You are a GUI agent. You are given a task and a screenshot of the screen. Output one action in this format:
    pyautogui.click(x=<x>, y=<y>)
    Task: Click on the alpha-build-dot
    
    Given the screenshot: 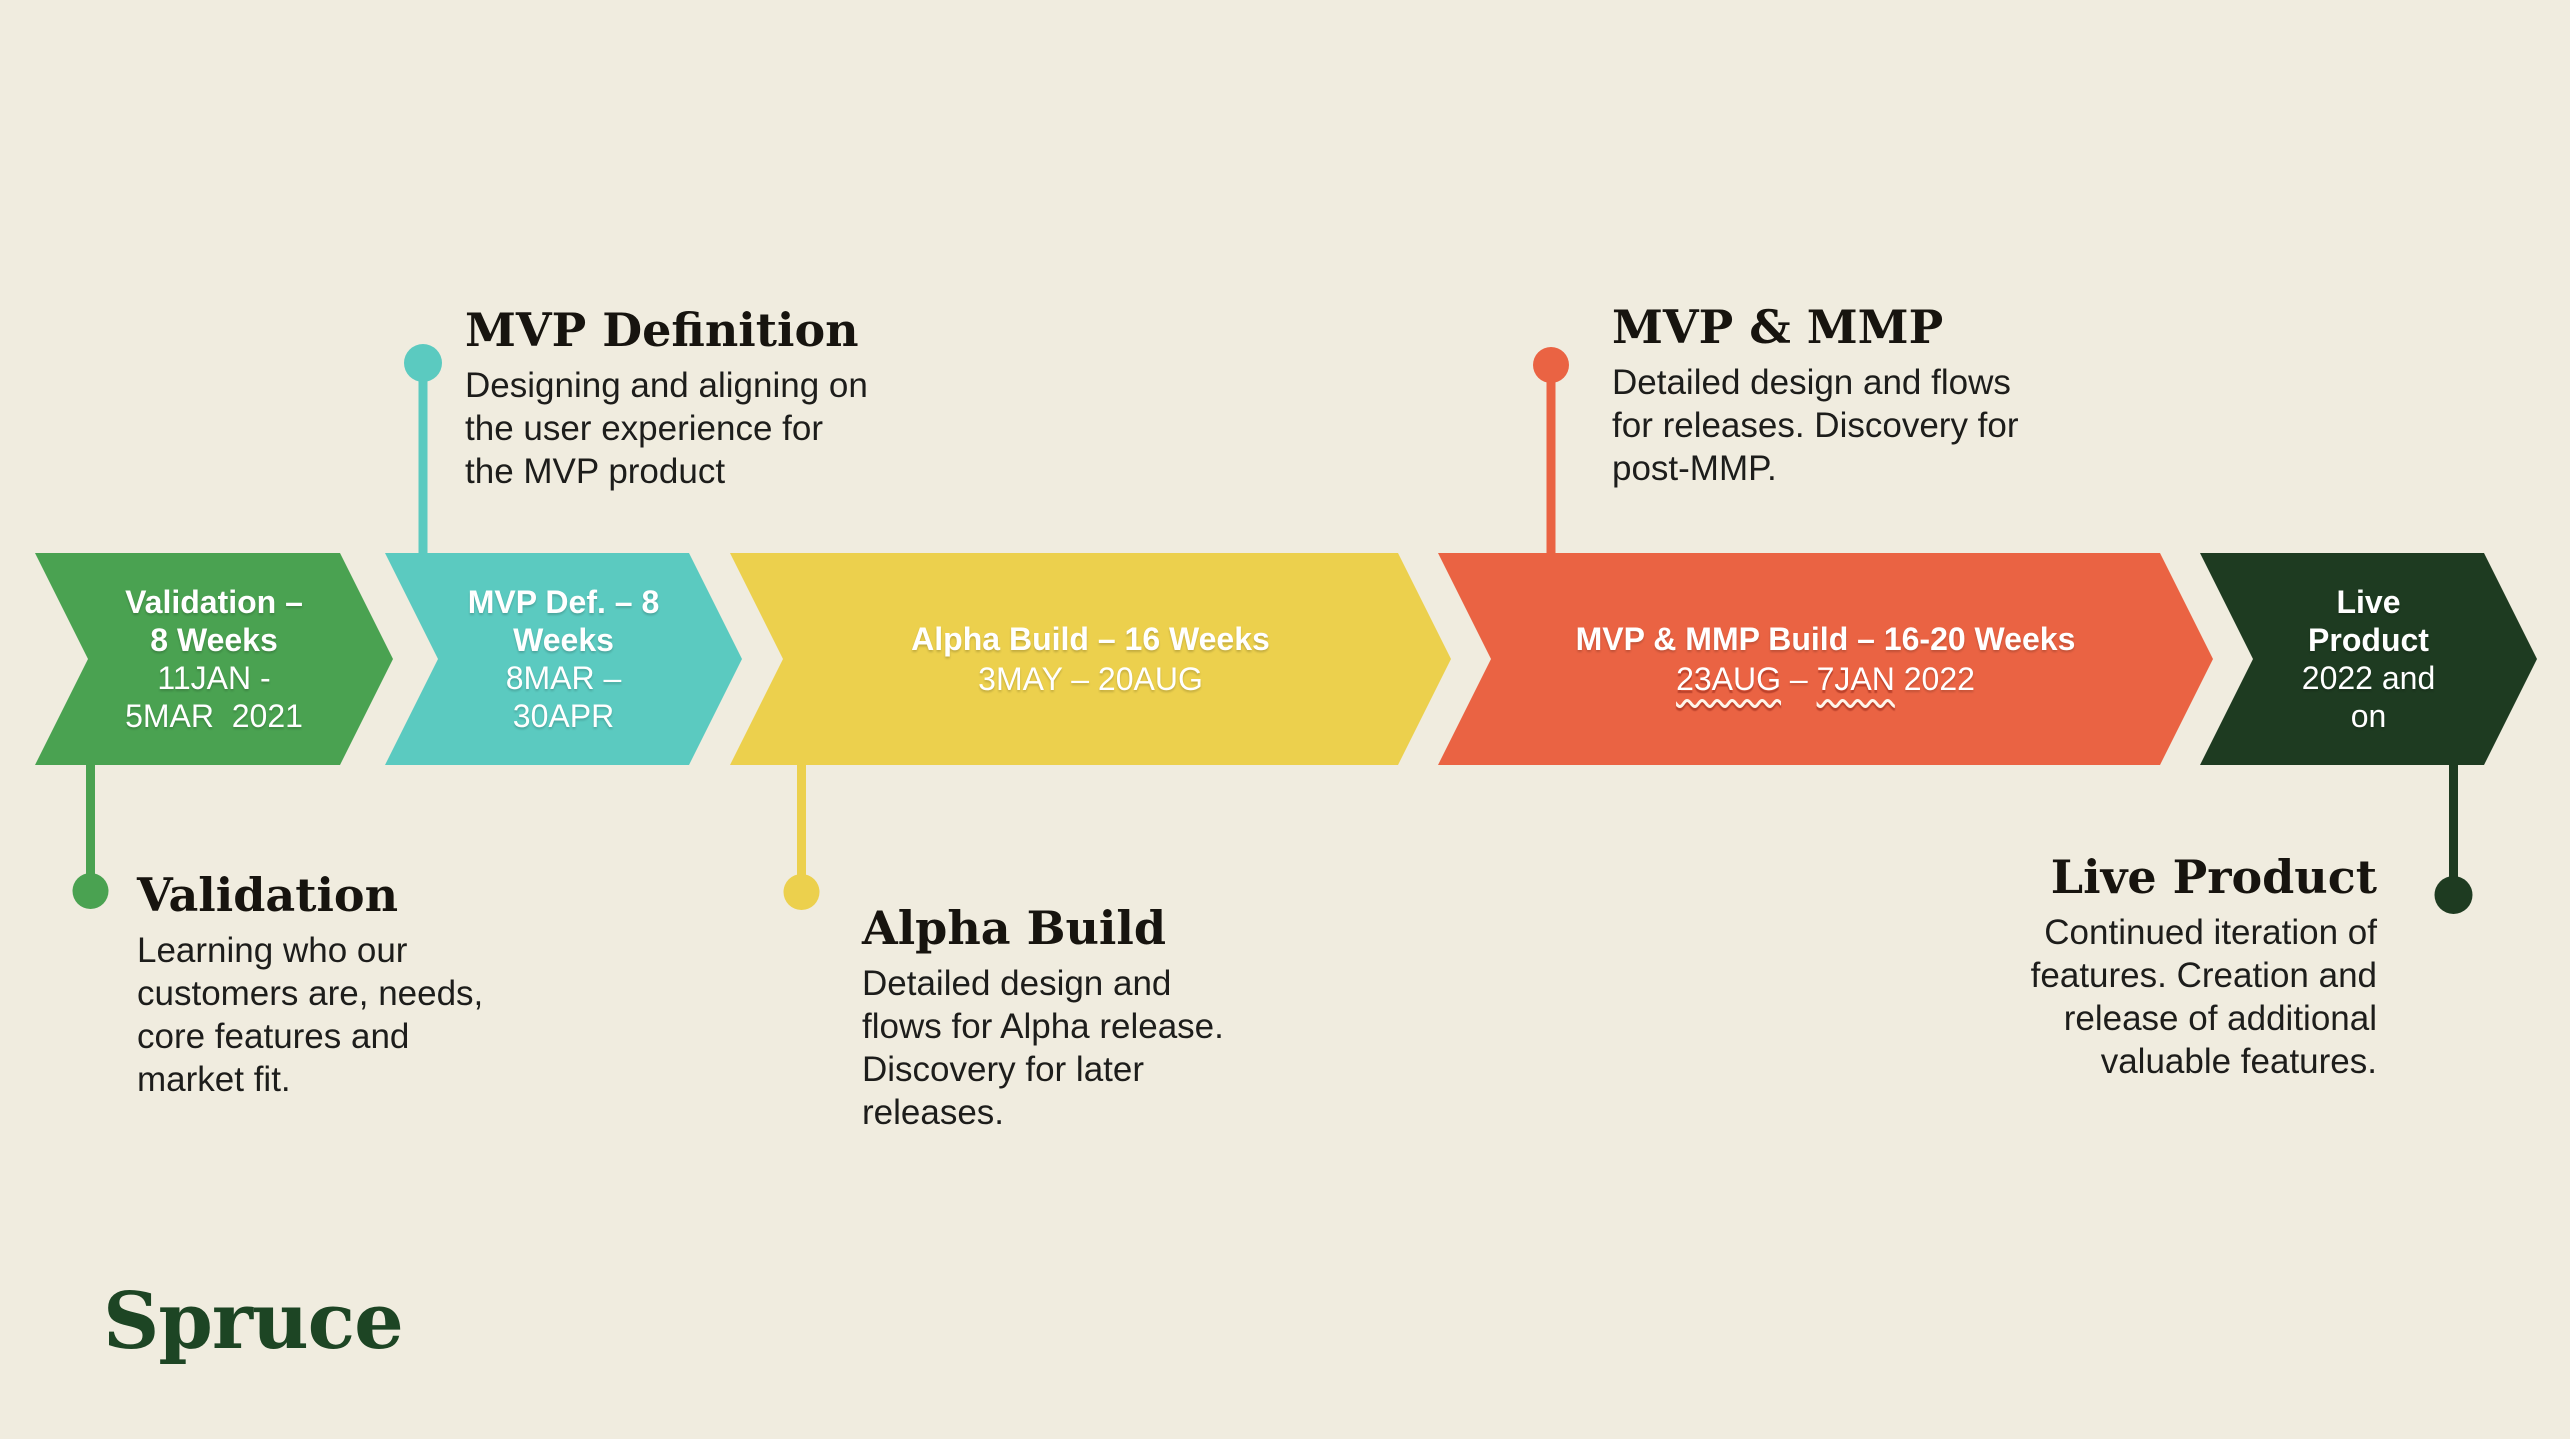 What is the action you would take?
    pyautogui.click(x=801, y=892)
    